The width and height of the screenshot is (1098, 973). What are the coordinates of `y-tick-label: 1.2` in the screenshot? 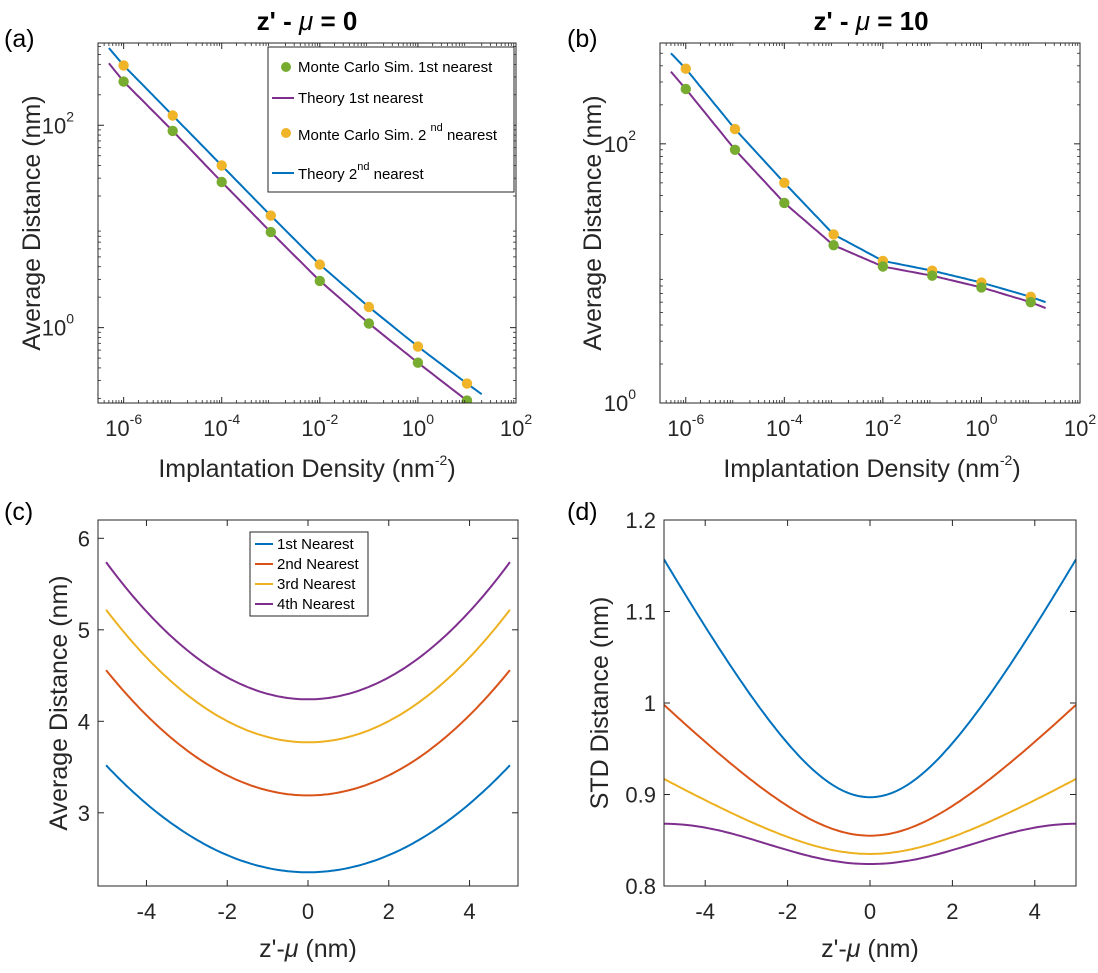 It's located at (640, 520).